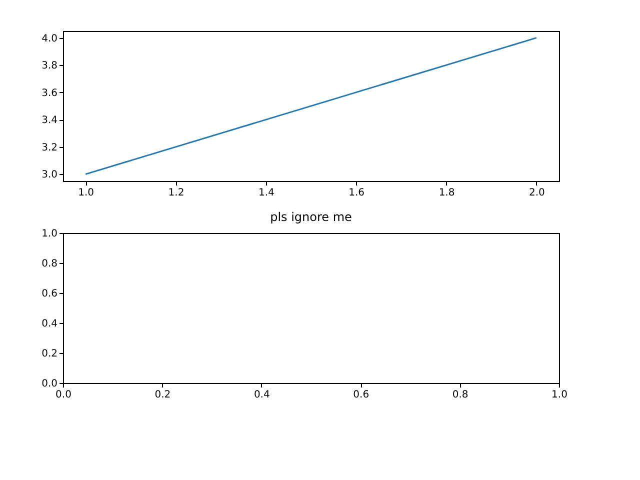  Describe the element at coordinates (50, 93) in the screenshot. I see `y-tick-label: 3.6` at that location.